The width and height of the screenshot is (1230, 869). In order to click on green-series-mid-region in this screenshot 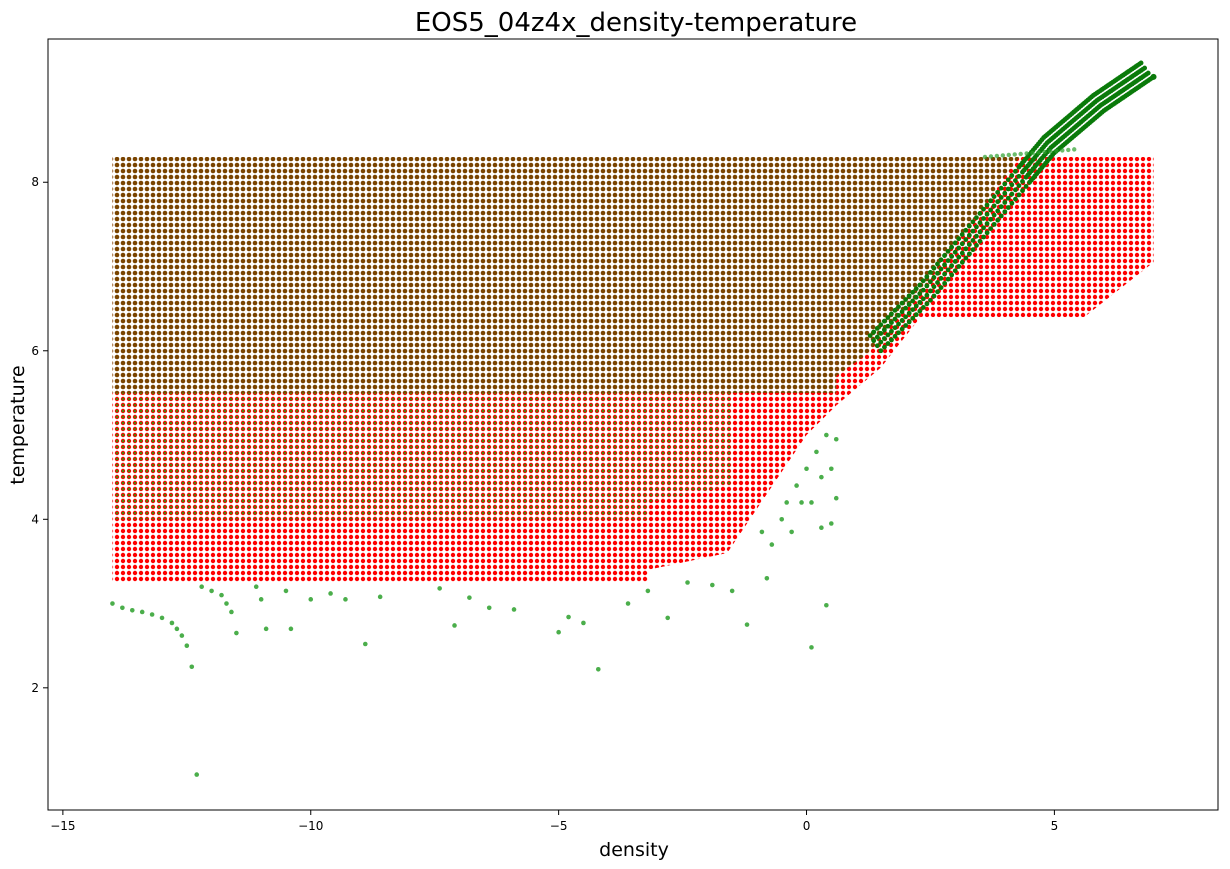, I will do `click(422, 456)`.